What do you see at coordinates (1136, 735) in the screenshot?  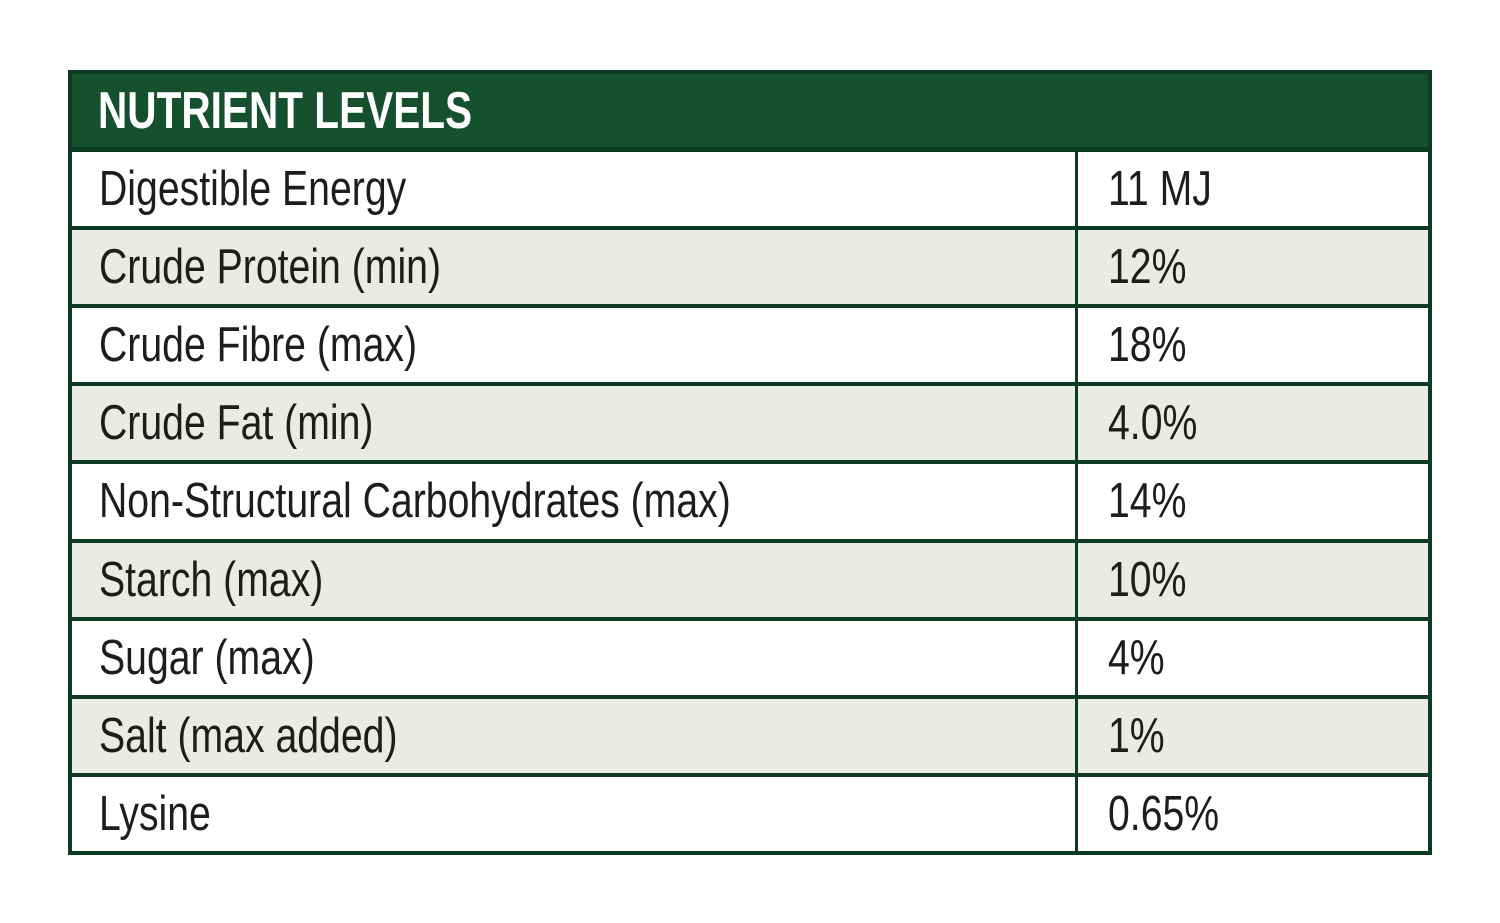 I see `nutrient-value: 1%` at bounding box center [1136, 735].